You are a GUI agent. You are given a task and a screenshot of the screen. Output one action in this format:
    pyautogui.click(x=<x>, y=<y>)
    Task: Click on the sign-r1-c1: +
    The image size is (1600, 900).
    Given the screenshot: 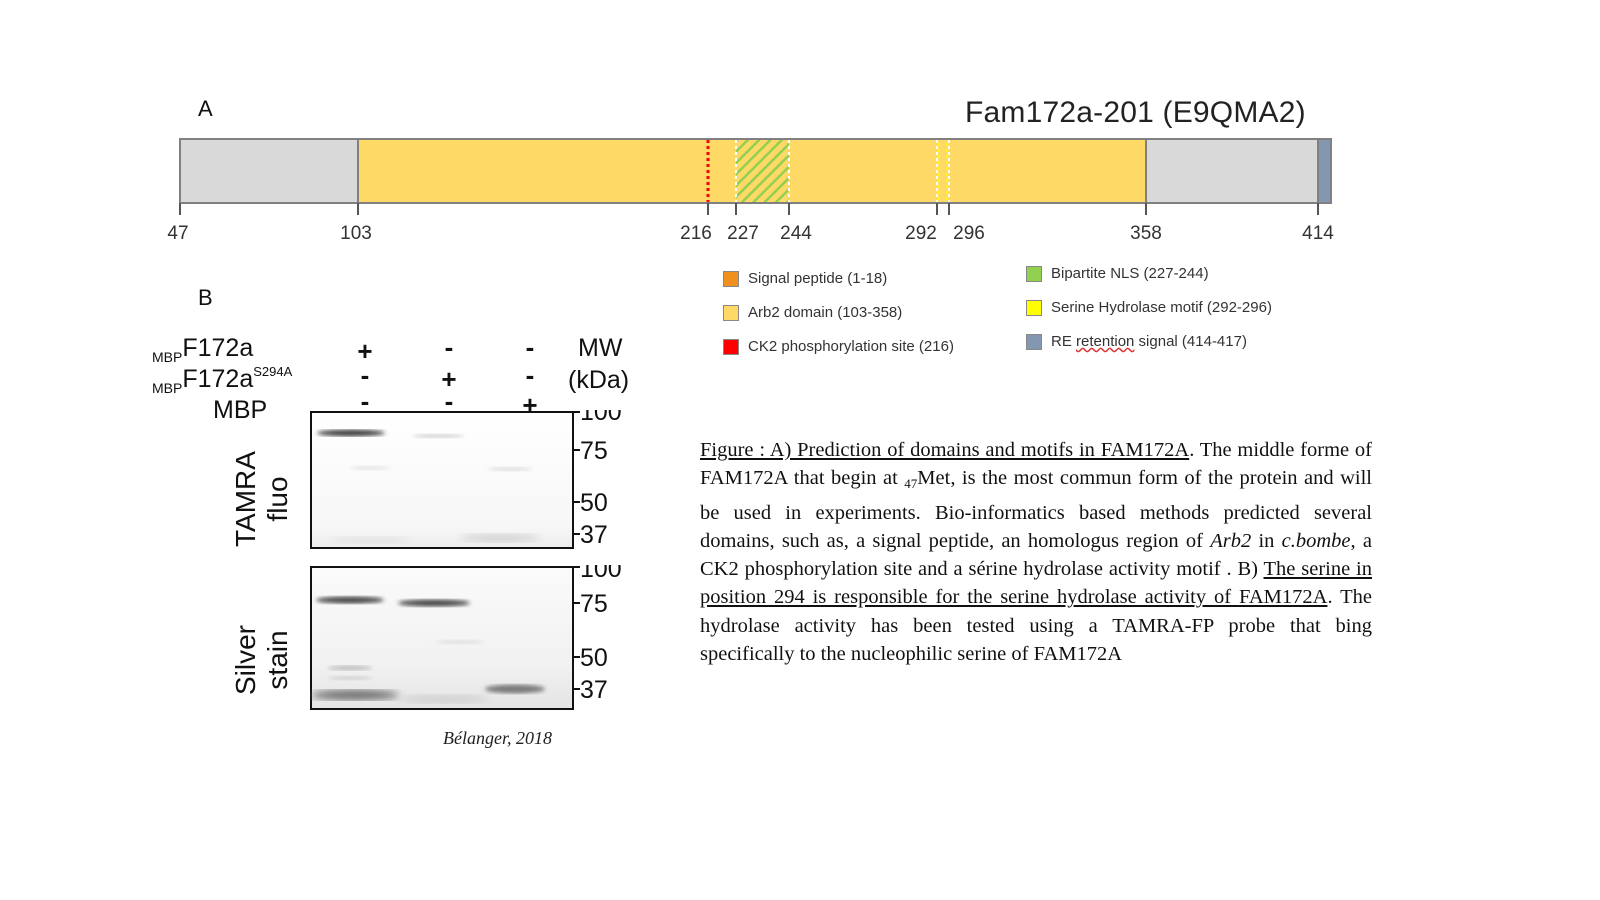 What is the action you would take?
    pyautogui.click(x=365, y=351)
    